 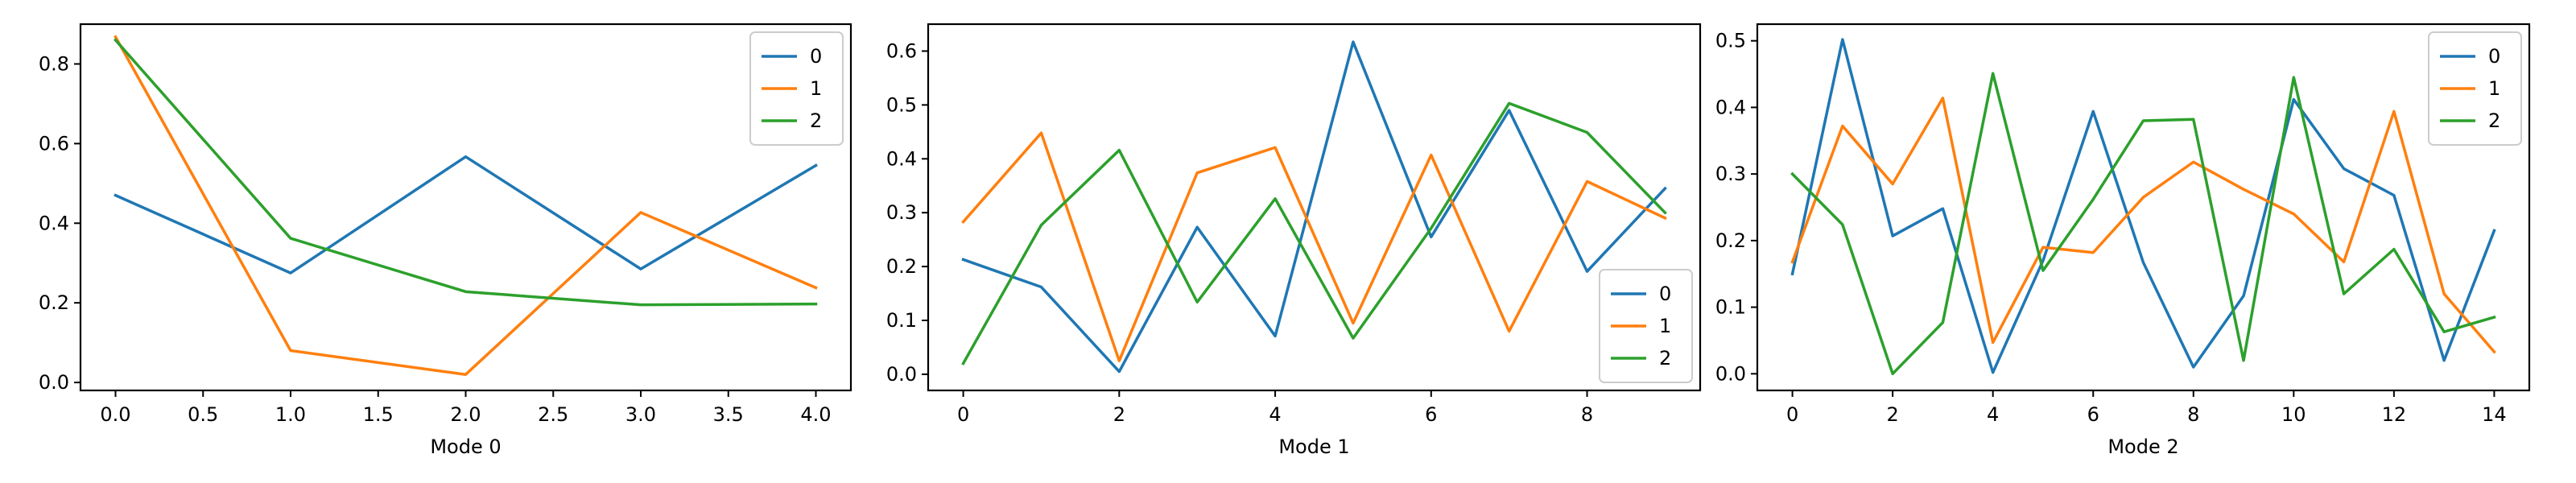 I want to click on x-tick-label: 12, so click(x=2394, y=414).